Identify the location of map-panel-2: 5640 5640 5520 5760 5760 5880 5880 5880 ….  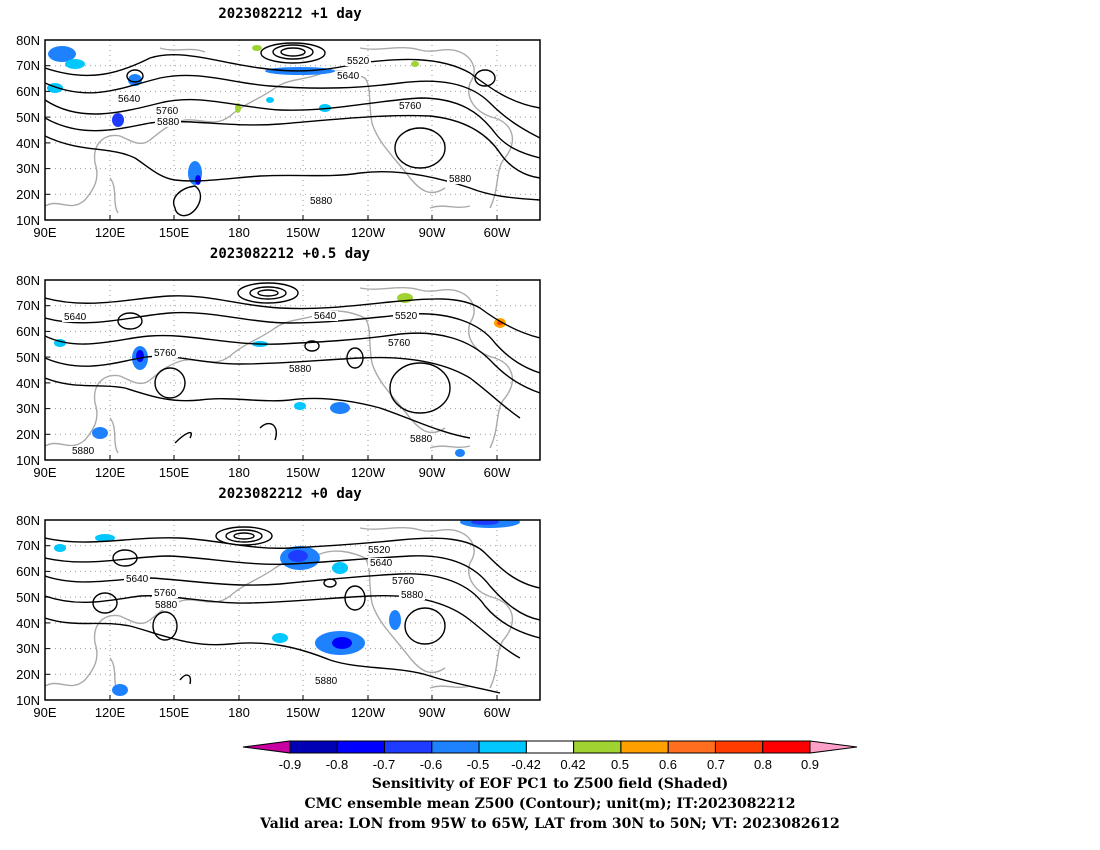
(278, 376).